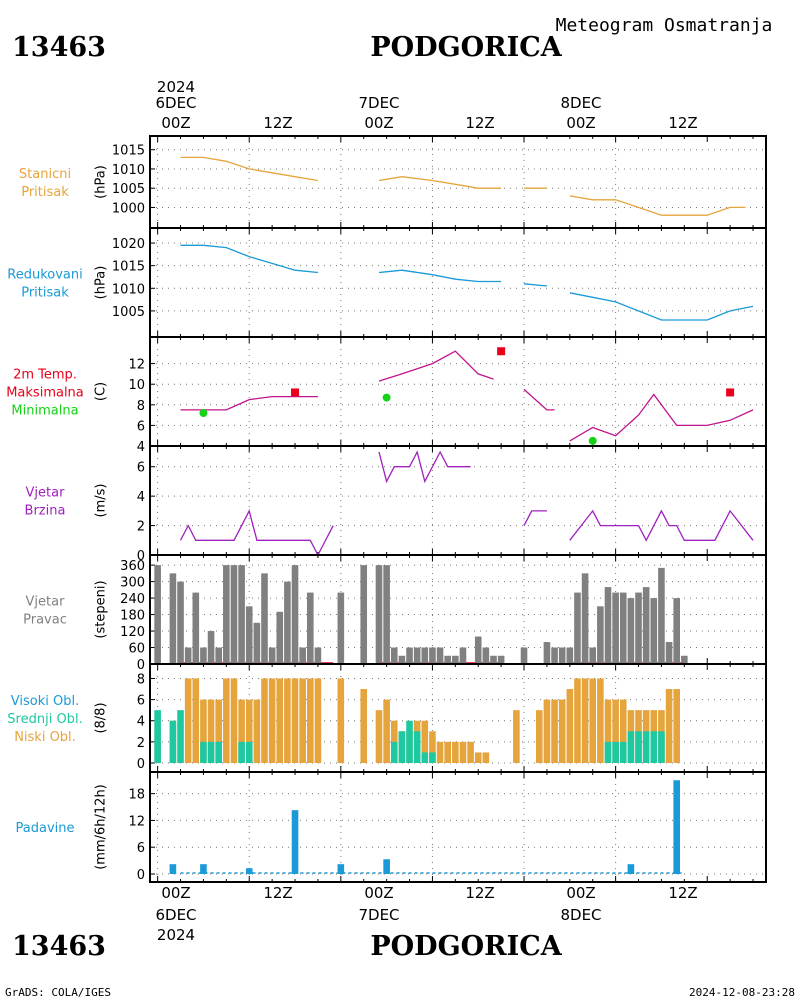 The image size is (800, 1000). I want to click on top-tick-label-3: 00Z, so click(378, 123).